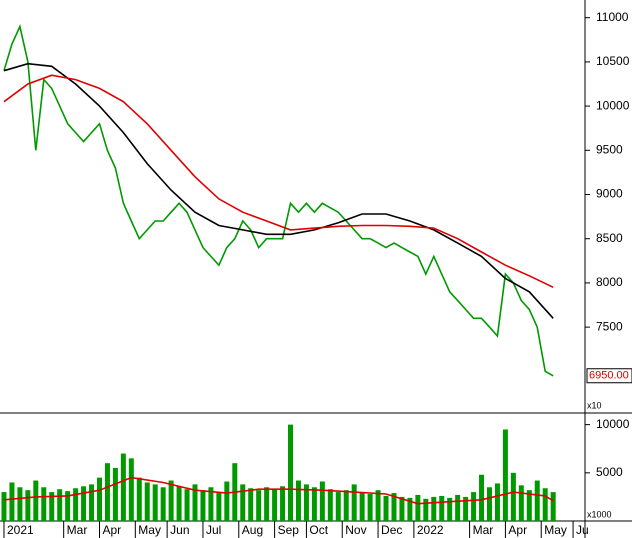 The image size is (632, 538). I want to click on x-tick-label: Dec, so click(391, 530).